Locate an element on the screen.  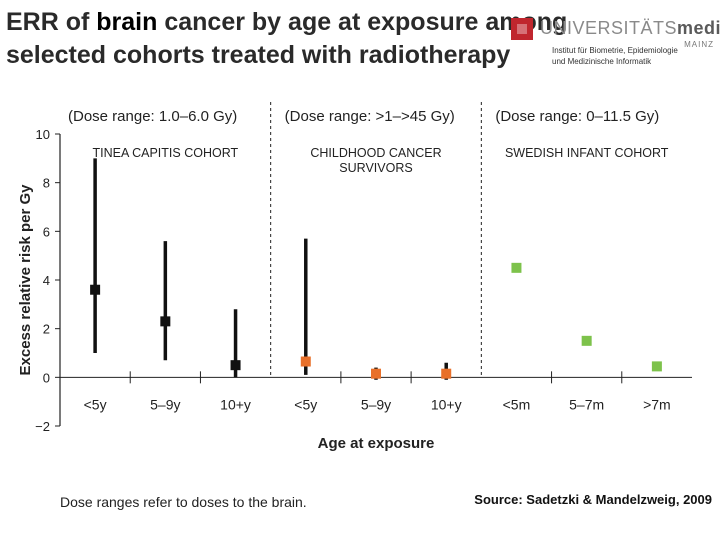
x-axis-label: Age at exposure is located at coordinates (376, 443).